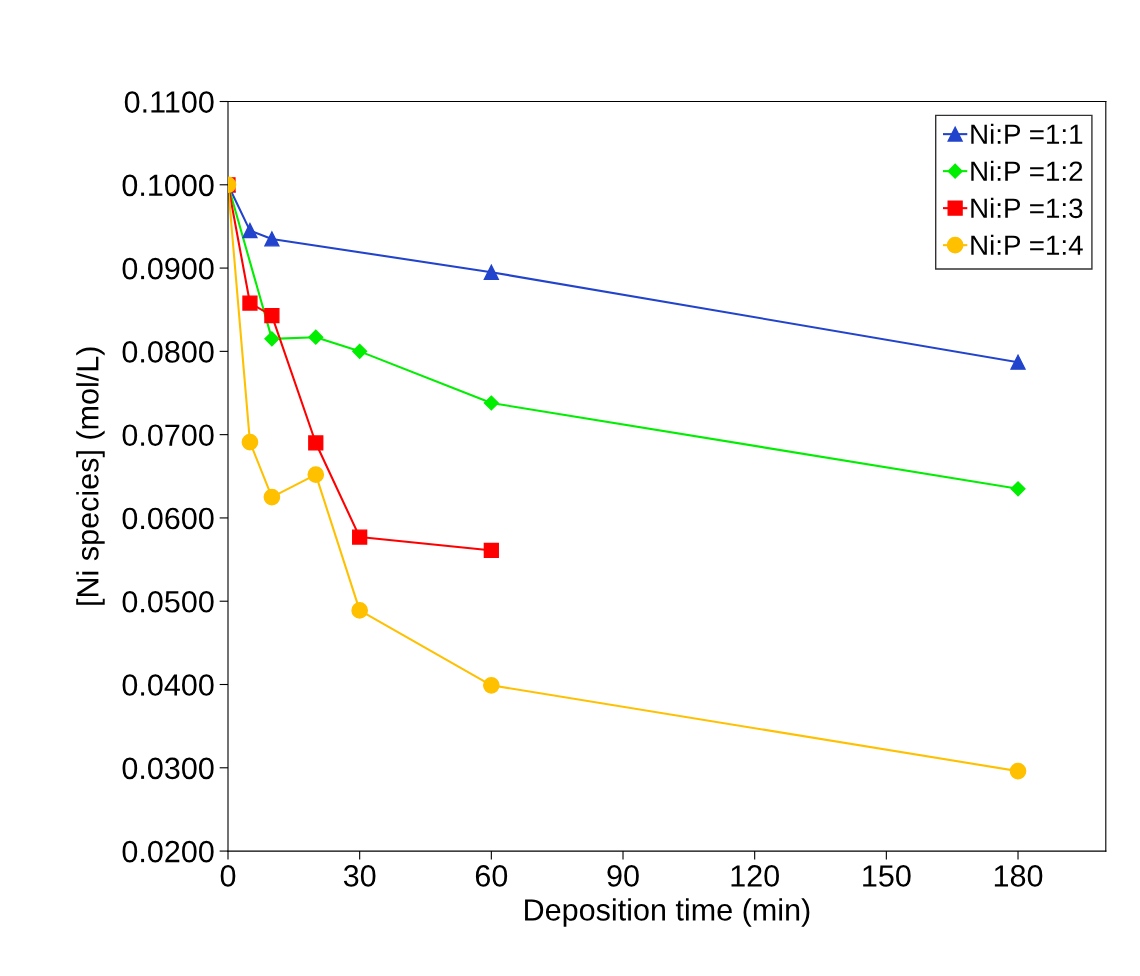 The image size is (1140, 976). Describe the element at coordinates (168, 685) in the screenshot. I see `y-tick-label: 0.0400` at that location.